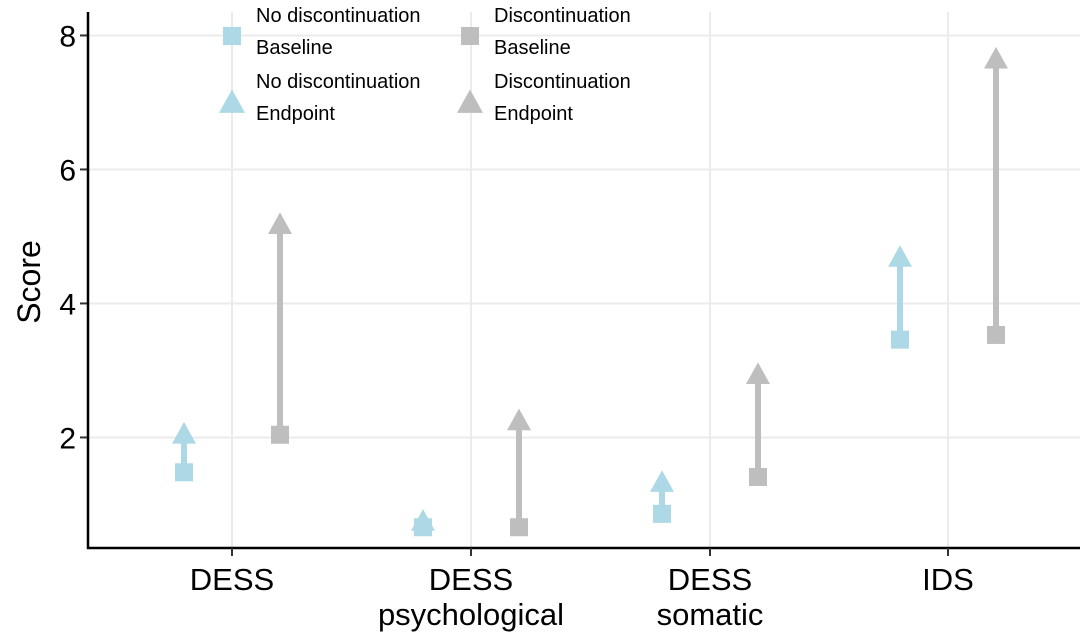  What do you see at coordinates (67, 170) in the screenshot?
I see `y-tick-label: 6` at bounding box center [67, 170].